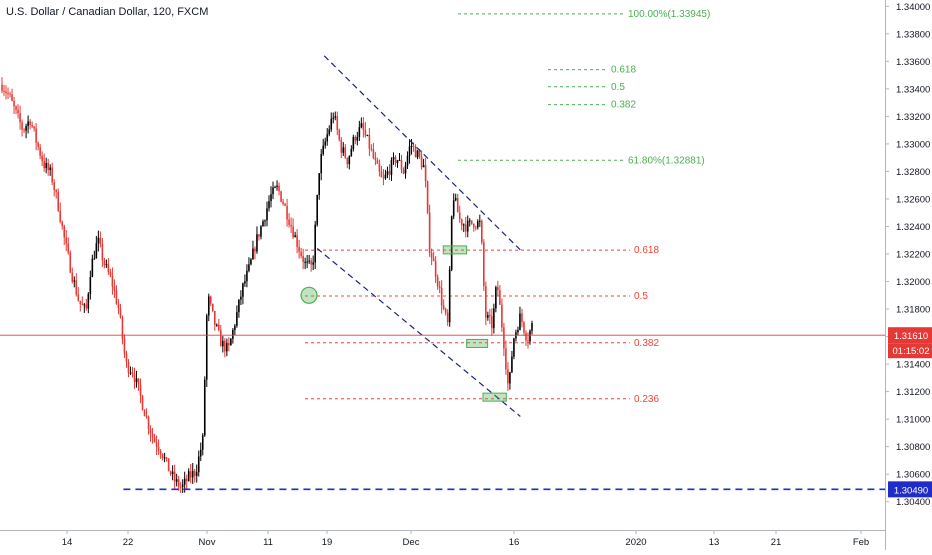 The height and width of the screenshot is (555, 932). Describe the element at coordinates (913, 117) in the screenshot. I see `price-axis-label-4: 1.33200` at that location.